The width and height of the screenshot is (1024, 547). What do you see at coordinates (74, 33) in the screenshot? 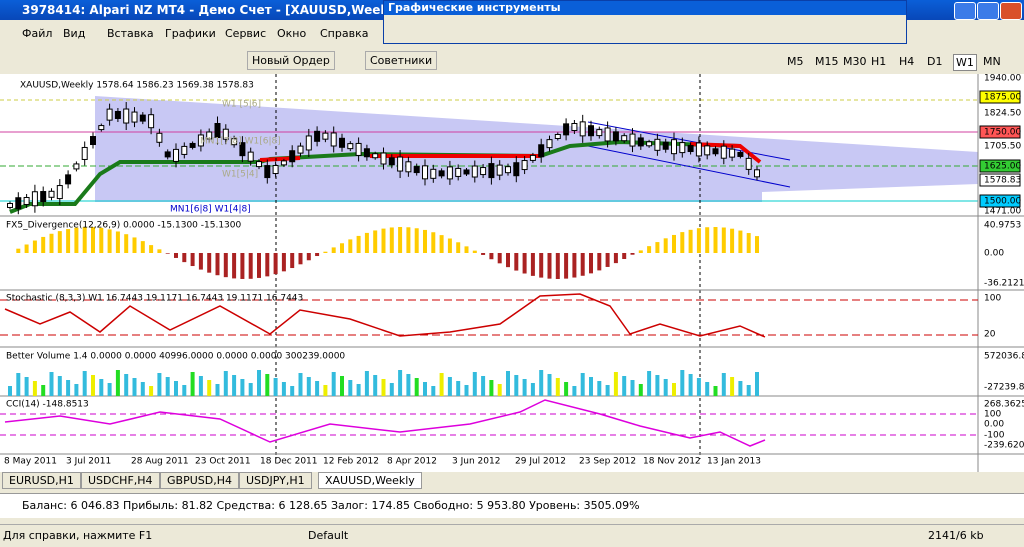
I see `menu-item: Вид` at bounding box center [74, 33].